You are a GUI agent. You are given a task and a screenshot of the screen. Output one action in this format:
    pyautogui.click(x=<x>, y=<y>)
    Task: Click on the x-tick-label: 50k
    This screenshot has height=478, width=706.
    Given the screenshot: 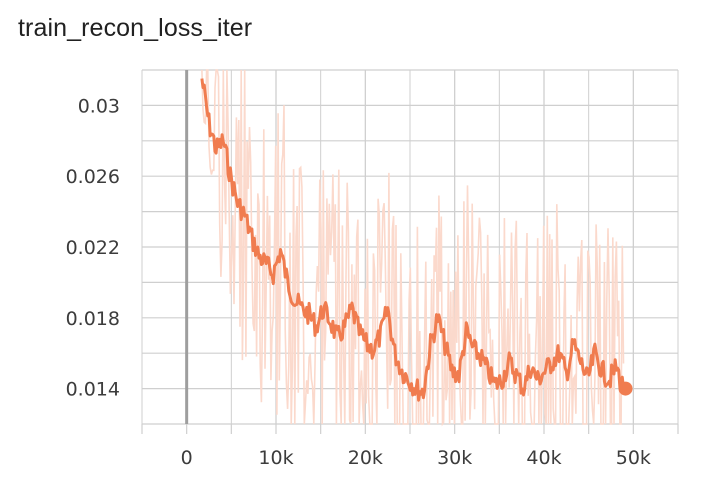 What is the action you would take?
    pyautogui.click(x=633, y=458)
    